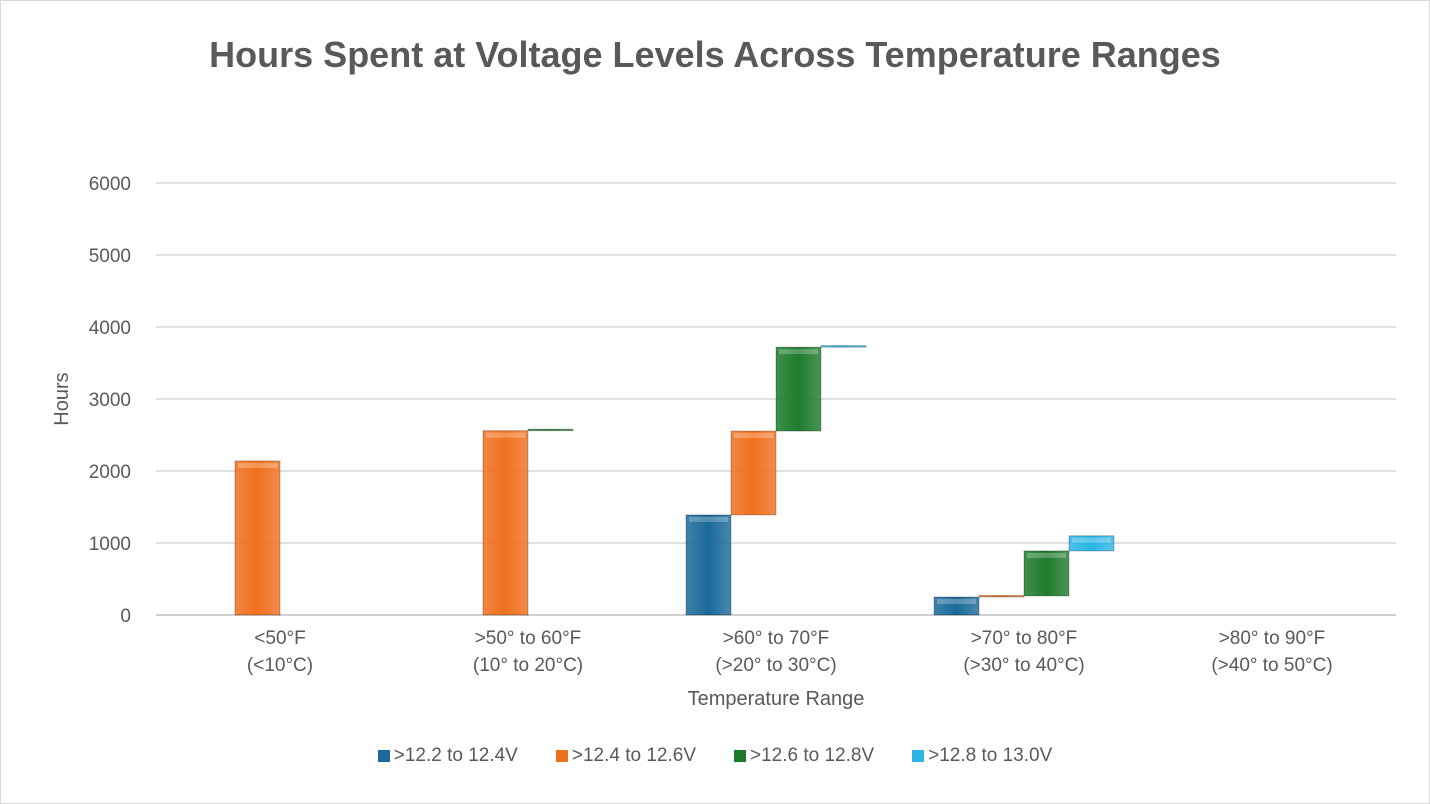 This screenshot has width=1430, height=804. I want to click on legend-item: >12.4 to 12.6V, so click(625, 756).